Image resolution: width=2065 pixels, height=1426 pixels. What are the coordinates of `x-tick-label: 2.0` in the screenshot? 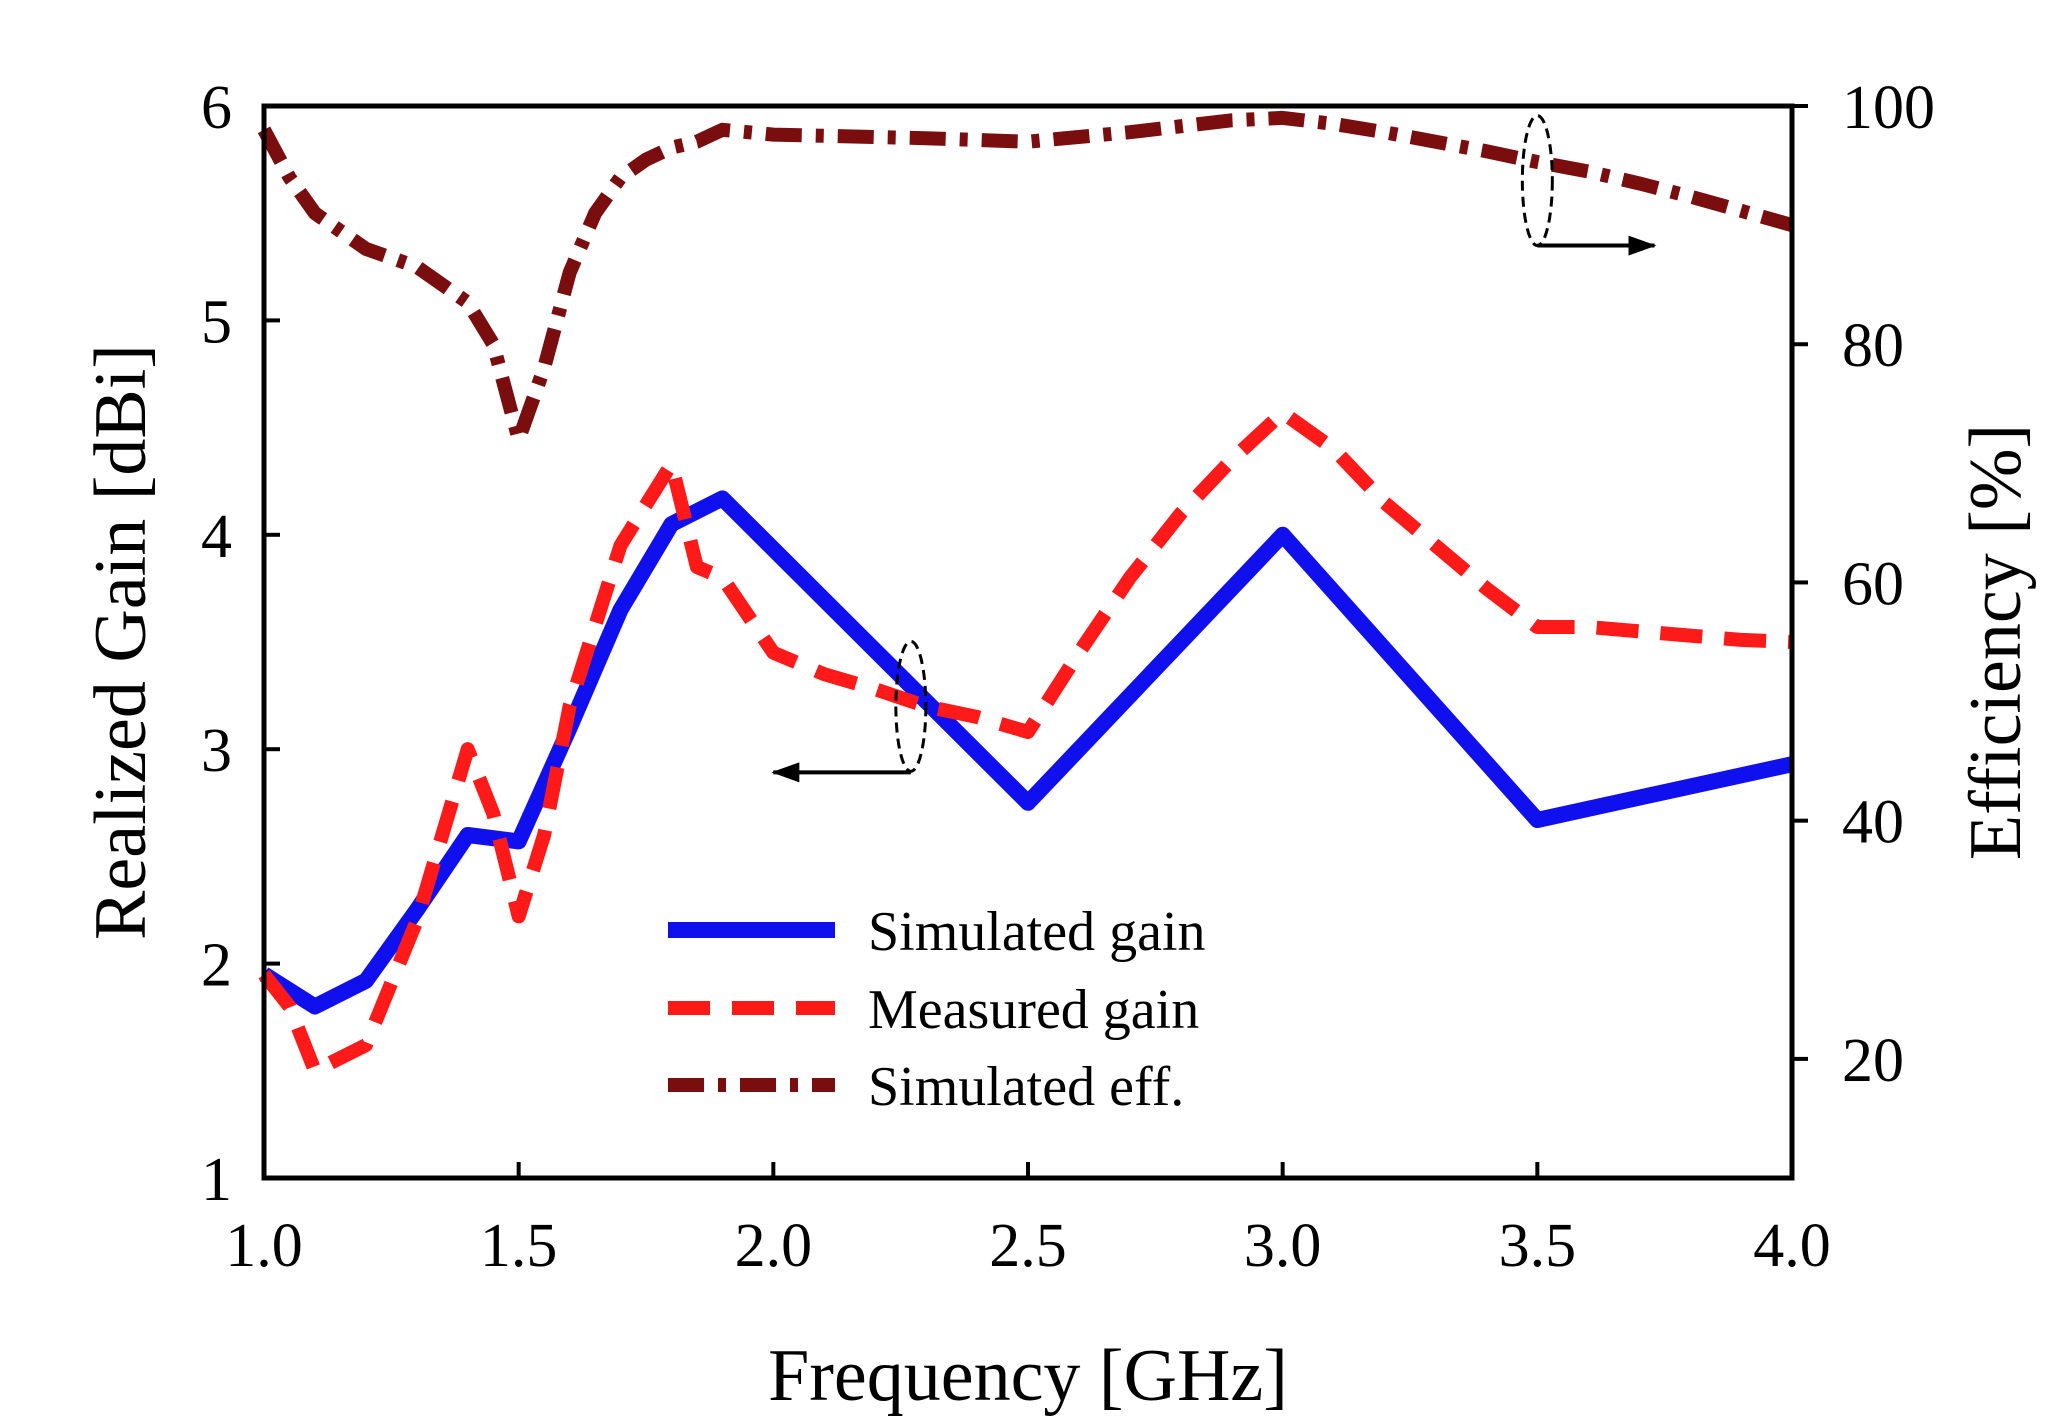 It's located at (774, 1246).